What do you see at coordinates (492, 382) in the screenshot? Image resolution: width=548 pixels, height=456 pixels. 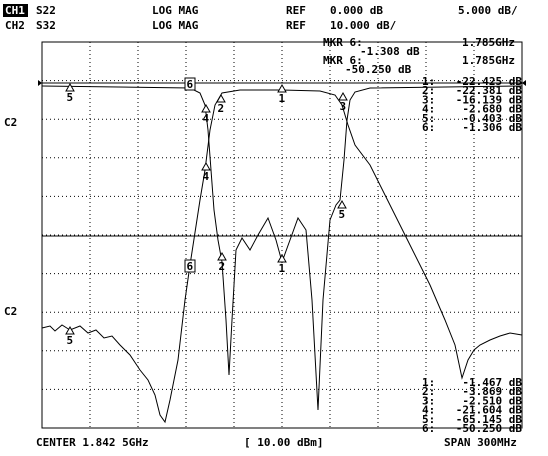 I see `table-value: -1.467 dB` at bounding box center [492, 382].